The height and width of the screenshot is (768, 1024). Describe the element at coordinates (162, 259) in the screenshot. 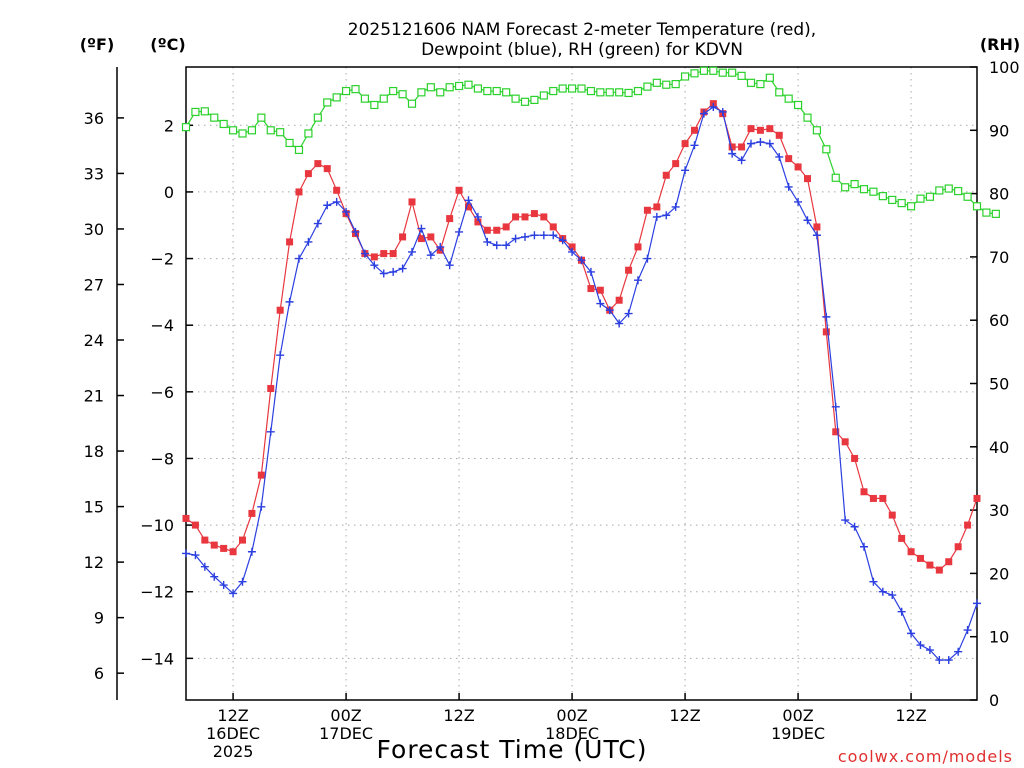

I see `celsius-tick-label: −2` at that location.